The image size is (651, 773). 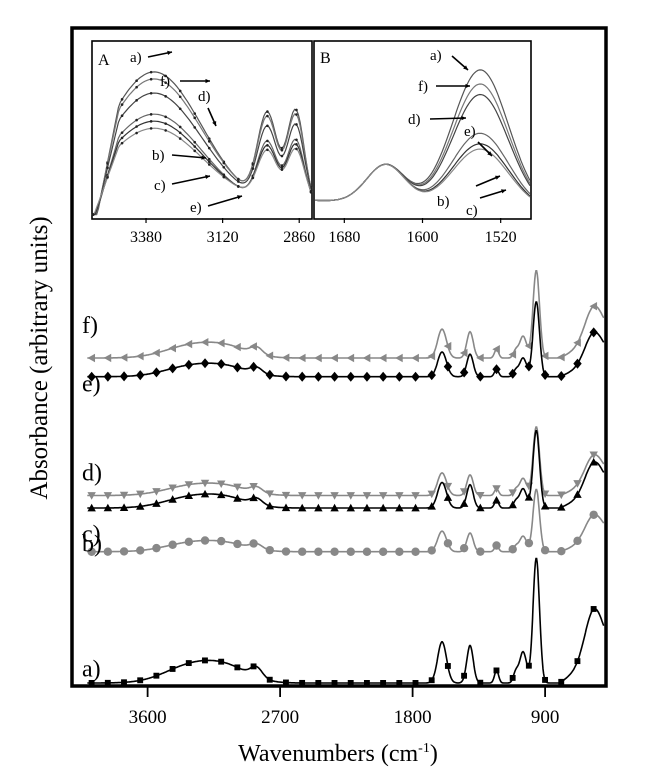 What do you see at coordinates (196, 208) in the screenshot?
I see `inset-a-curve-label-5: e)` at bounding box center [196, 208].